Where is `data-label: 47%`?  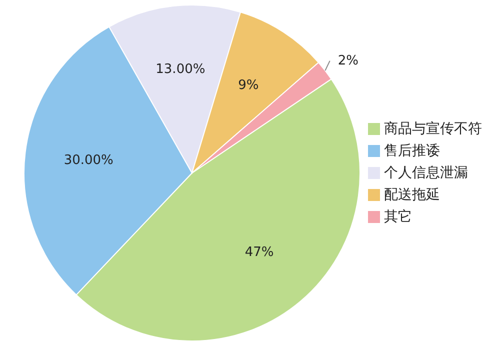
data-label: 47% is located at coordinates (259, 252).